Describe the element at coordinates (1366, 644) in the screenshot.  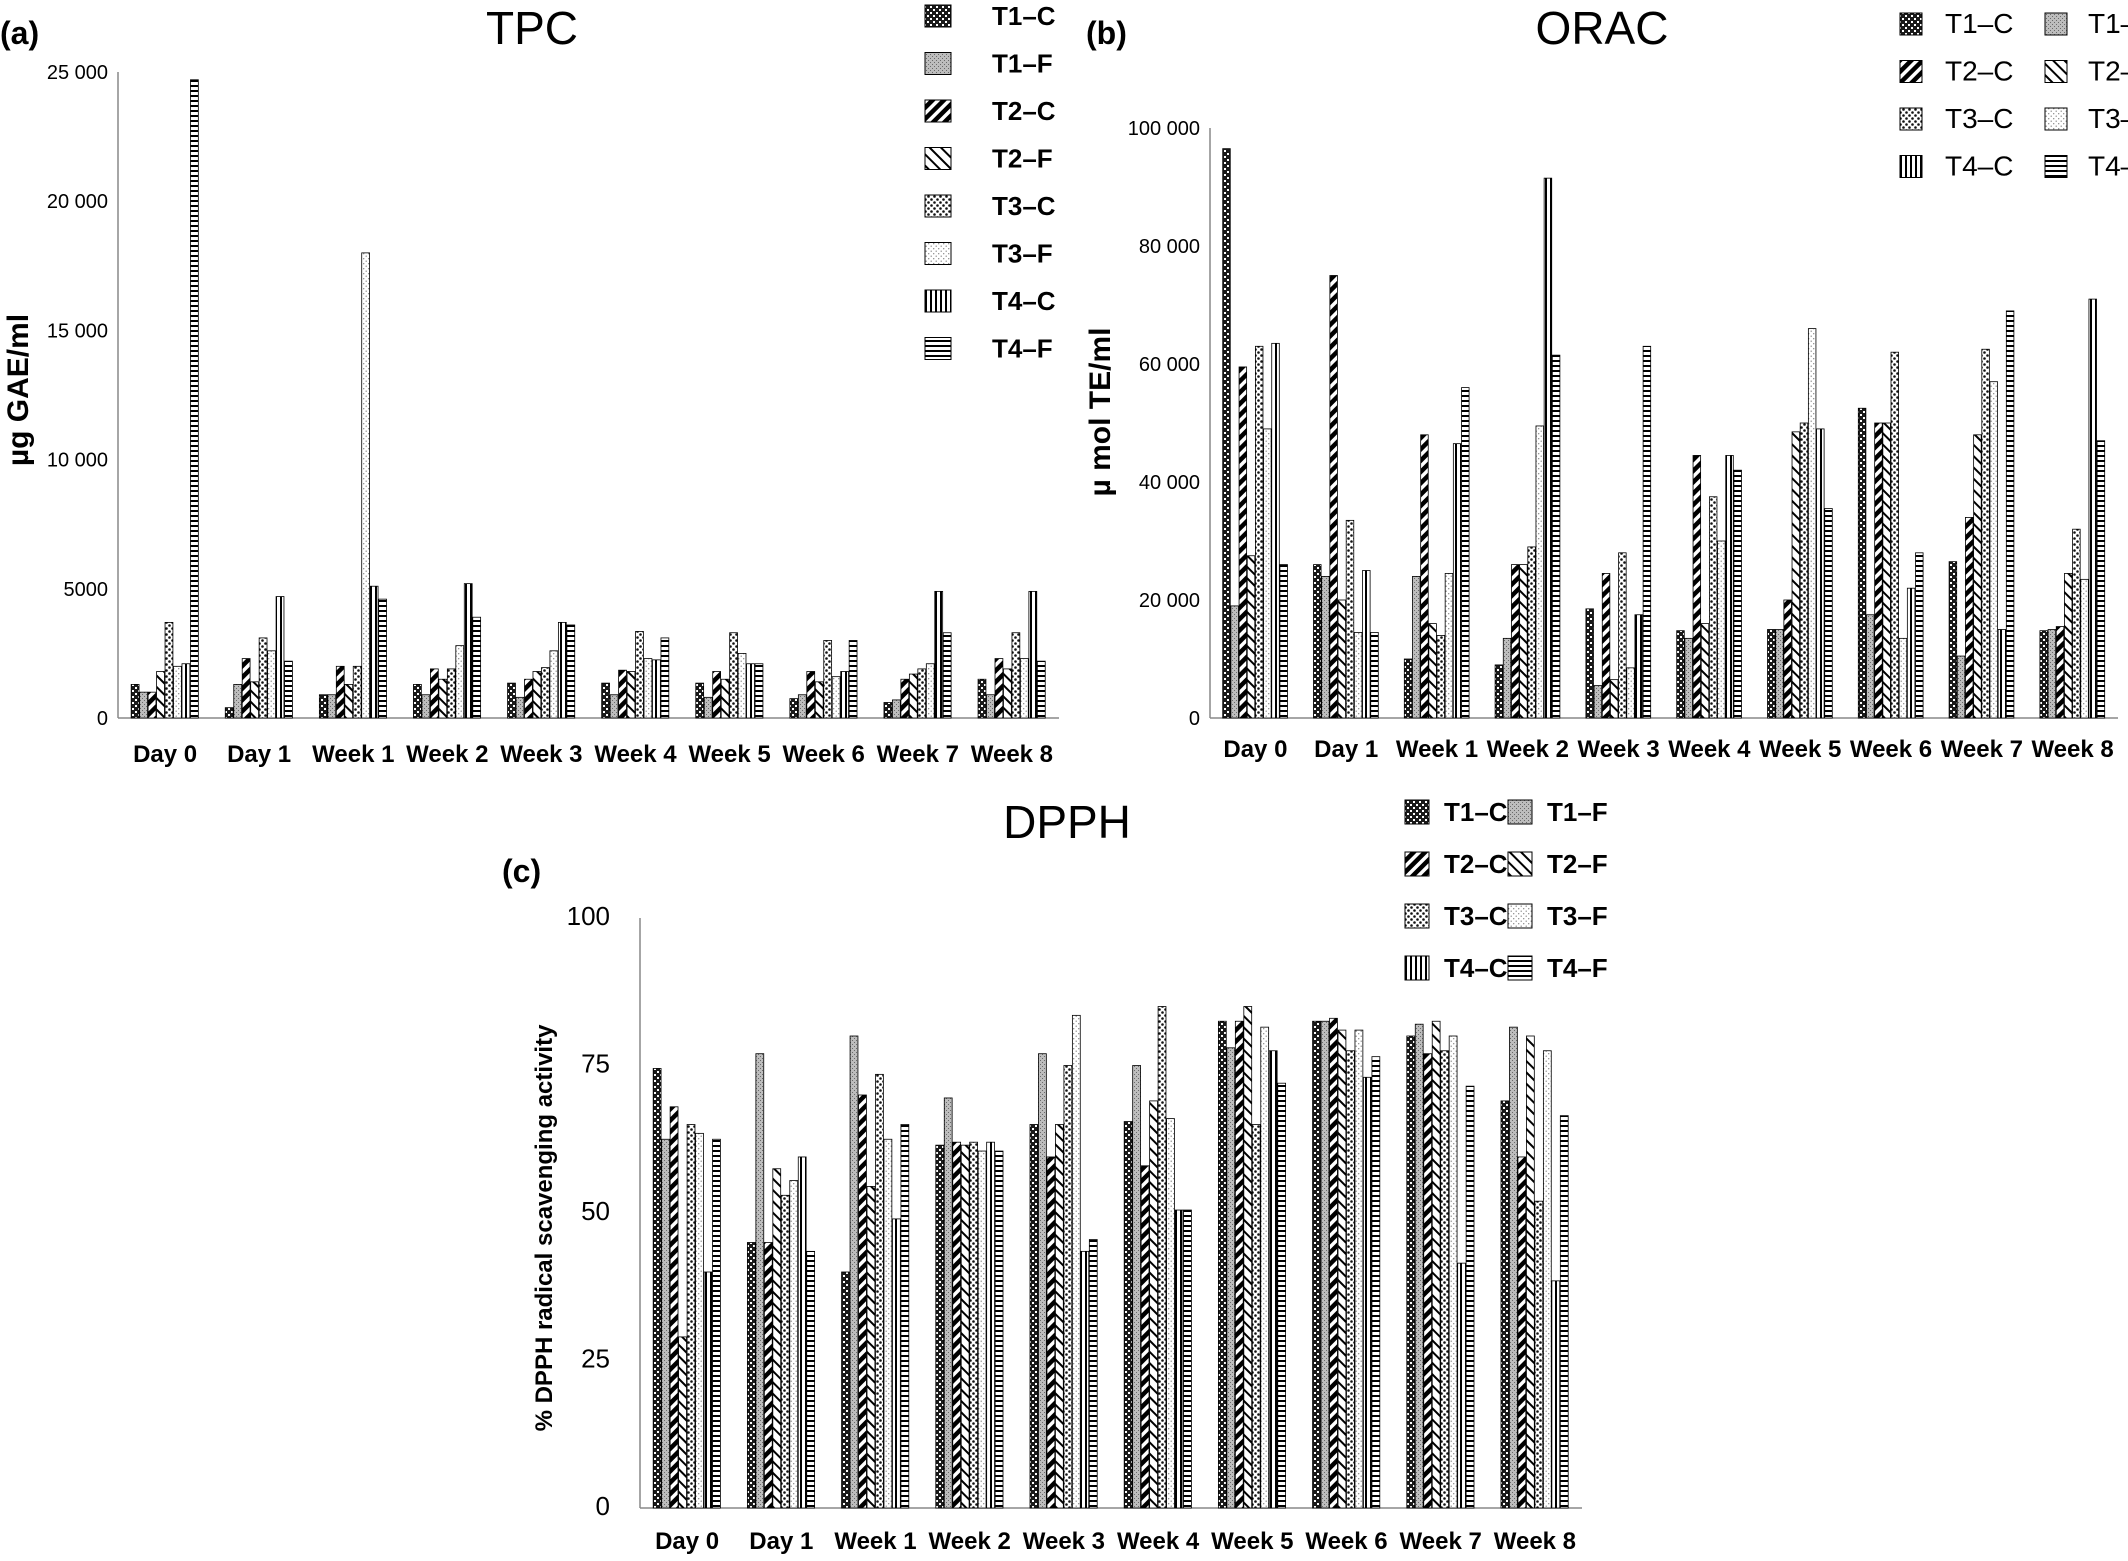
I see `orac-bar-day-1-t4-c` at that location.